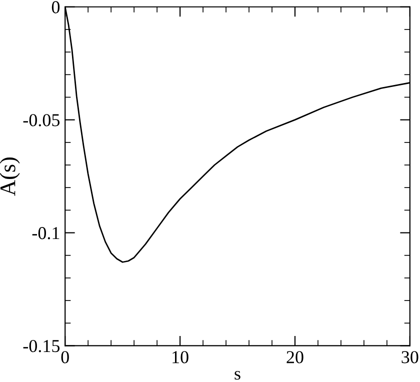 The width and height of the screenshot is (420, 382). What do you see at coordinates (180, 357) in the screenshot?
I see `x-tick-label: 10` at bounding box center [180, 357].